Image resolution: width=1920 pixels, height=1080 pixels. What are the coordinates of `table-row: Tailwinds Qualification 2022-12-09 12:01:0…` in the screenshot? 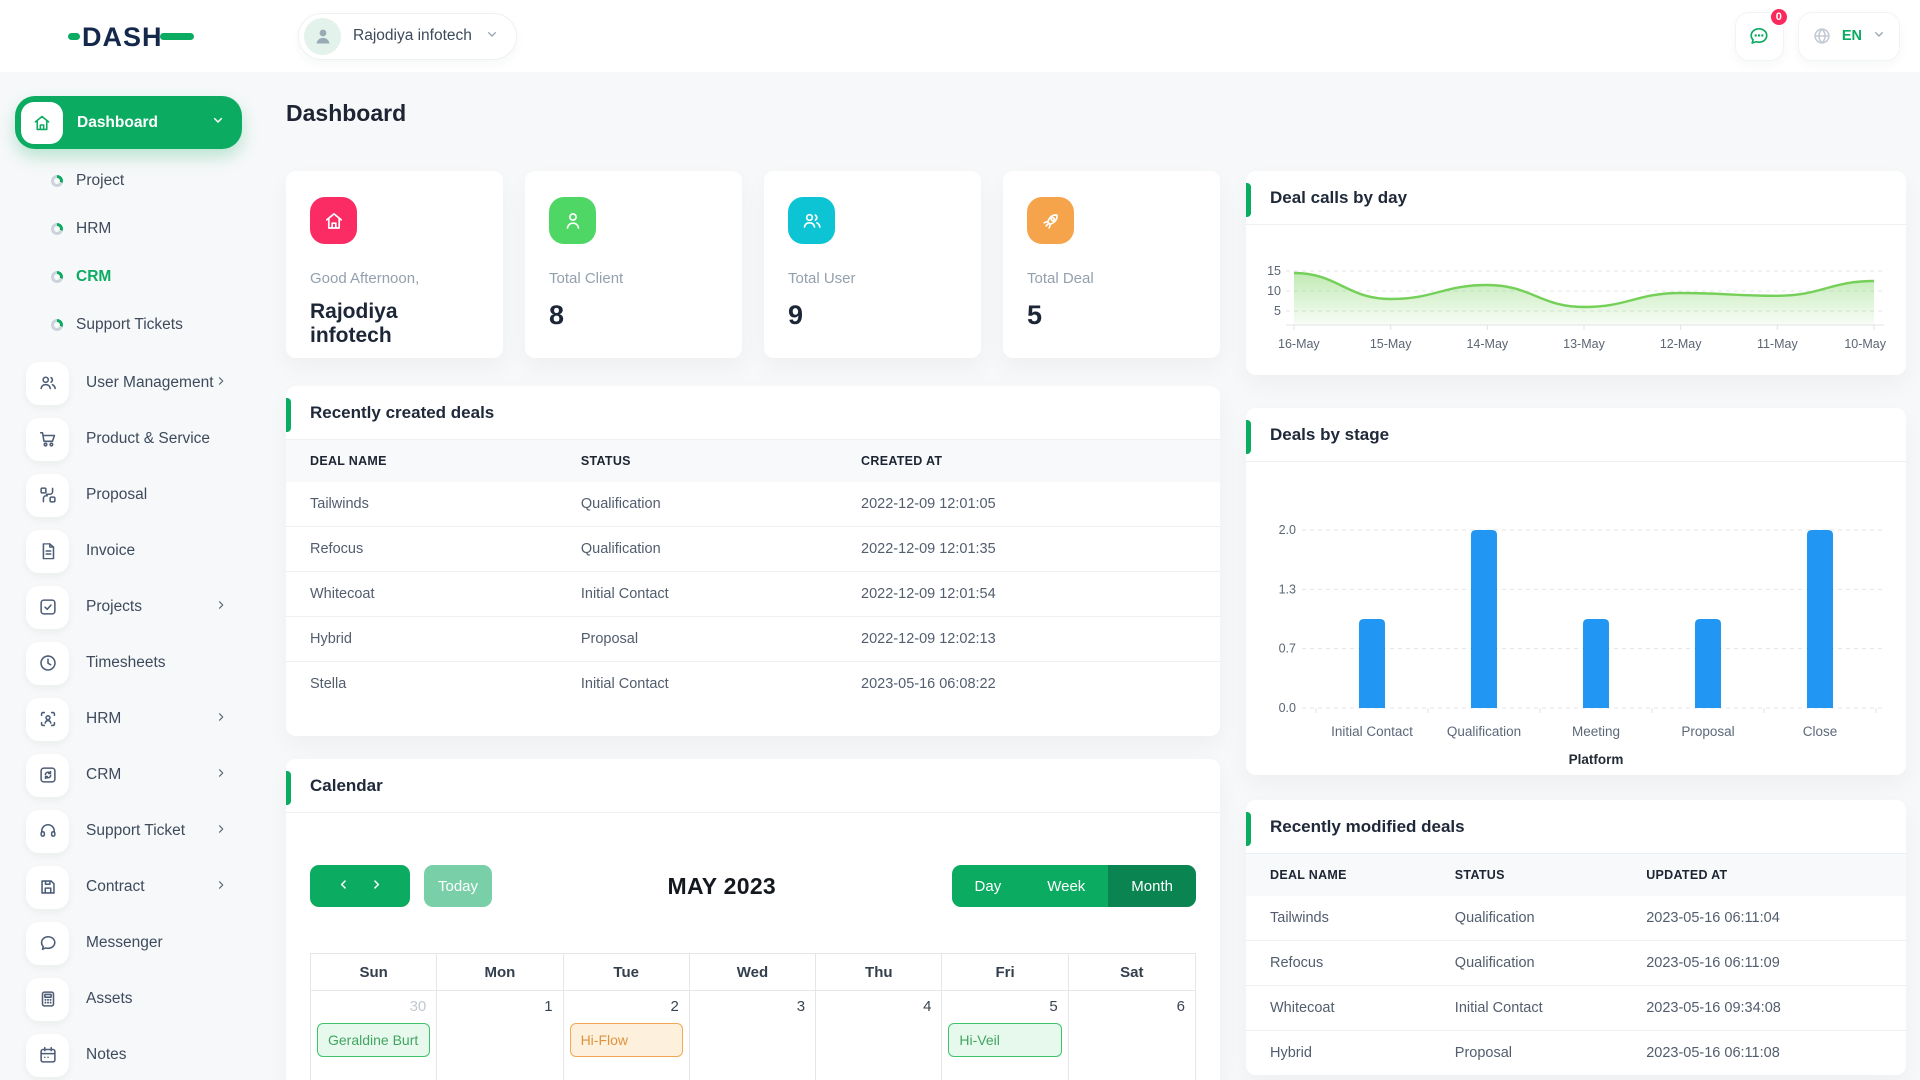 It's located at (753, 504).